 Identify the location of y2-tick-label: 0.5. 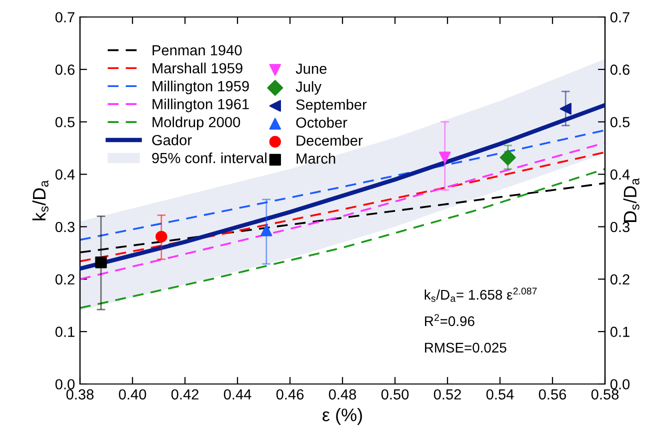
(620, 122).